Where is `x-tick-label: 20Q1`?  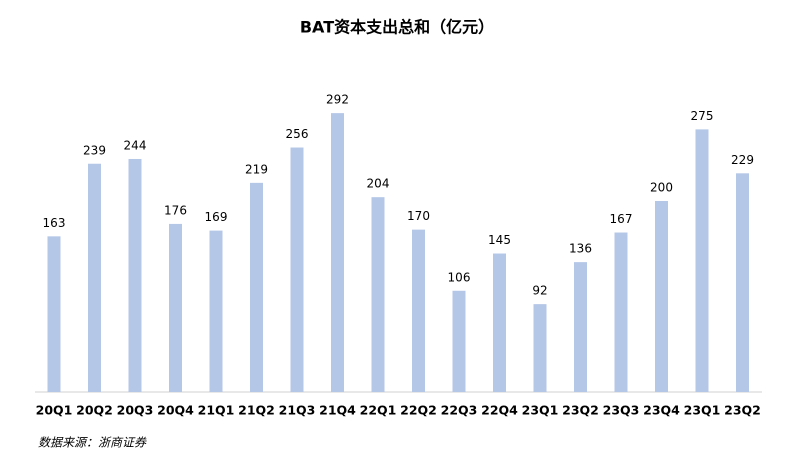 x-tick-label: 20Q1 is located at coordinates (54, 410).